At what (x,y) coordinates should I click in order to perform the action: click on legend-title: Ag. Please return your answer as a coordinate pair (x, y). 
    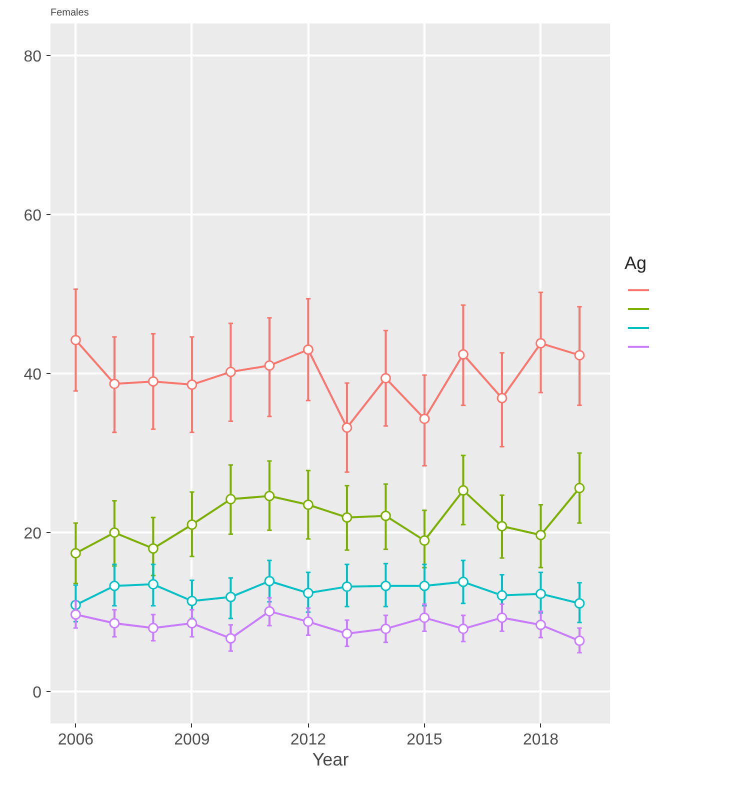
    Looking at the image, I should click on (635, 262).